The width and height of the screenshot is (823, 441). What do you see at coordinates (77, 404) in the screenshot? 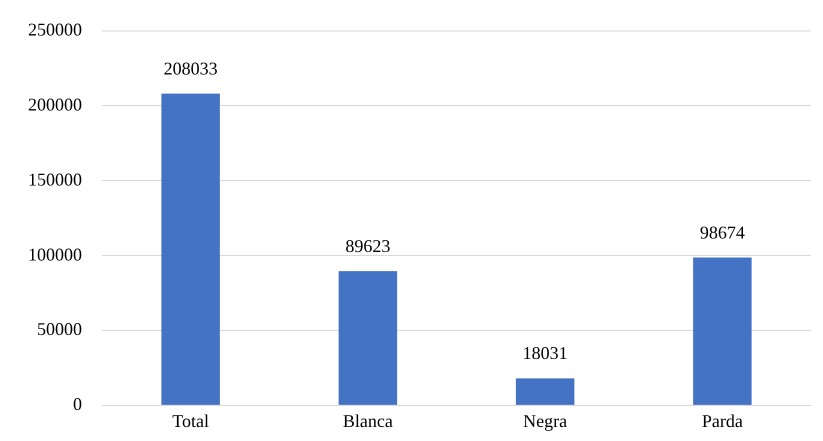
I see `y-tick-label: 0` at bounding box center [77, 404].